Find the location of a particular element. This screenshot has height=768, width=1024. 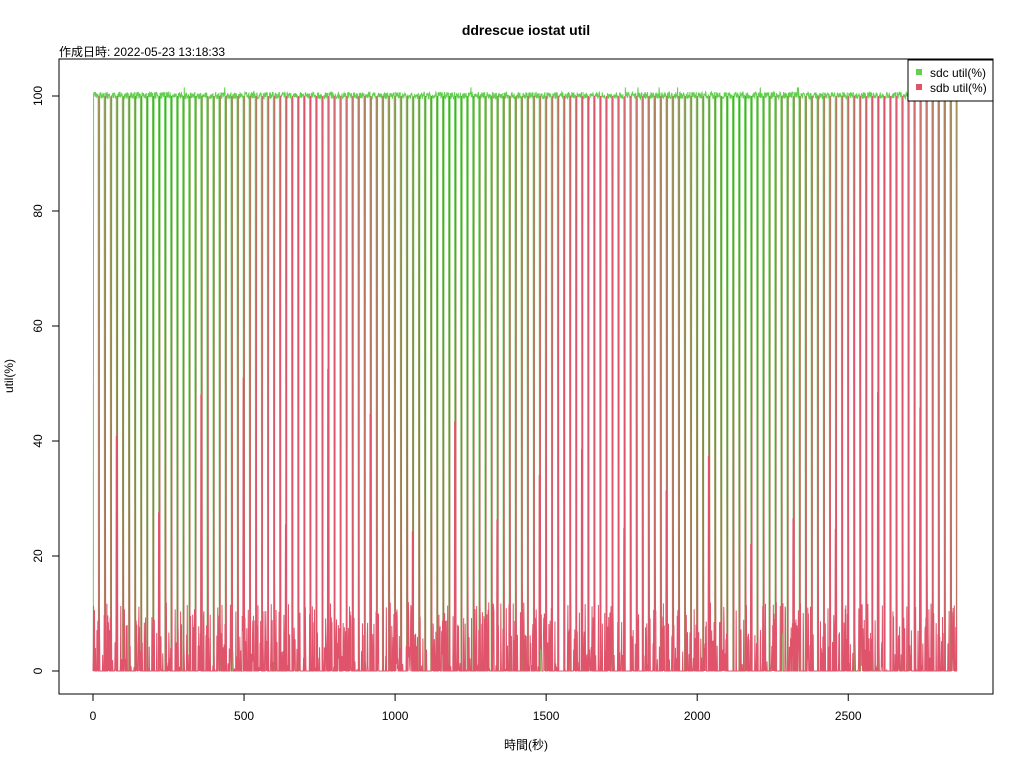

y-tick-label: 60 is located at coordinates (38, 326).